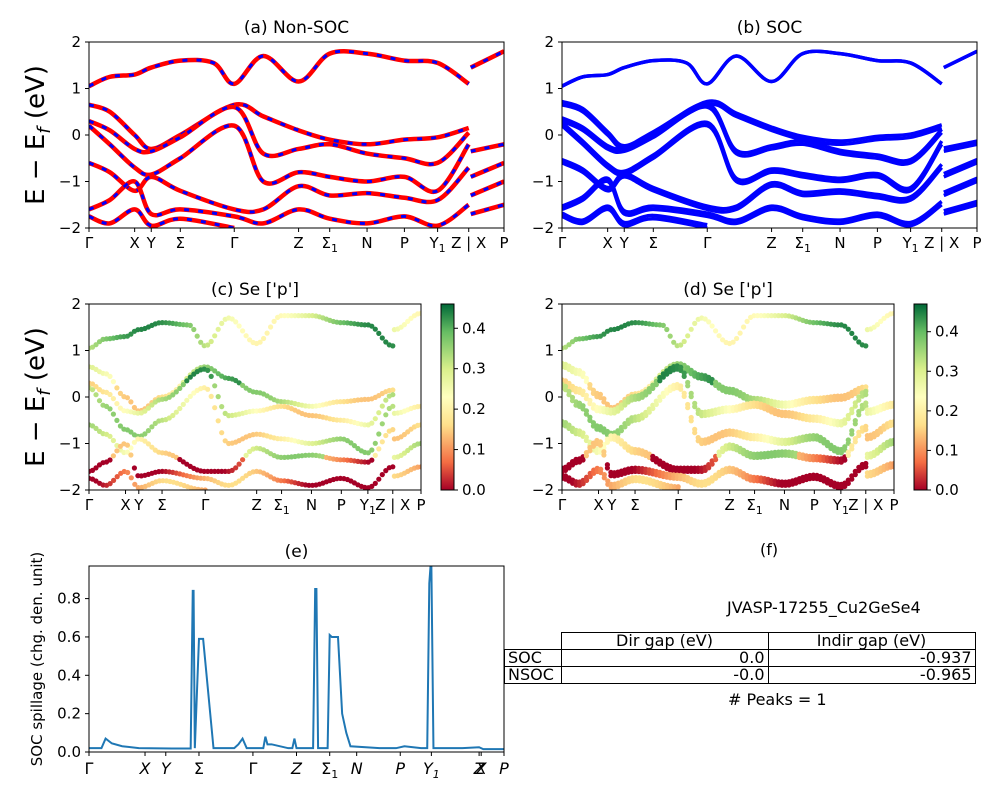  What do you see at coordinates (69, 752) in the screenshot?
I see `y-tick-label: 0.0` at bounding box center [69, 752].